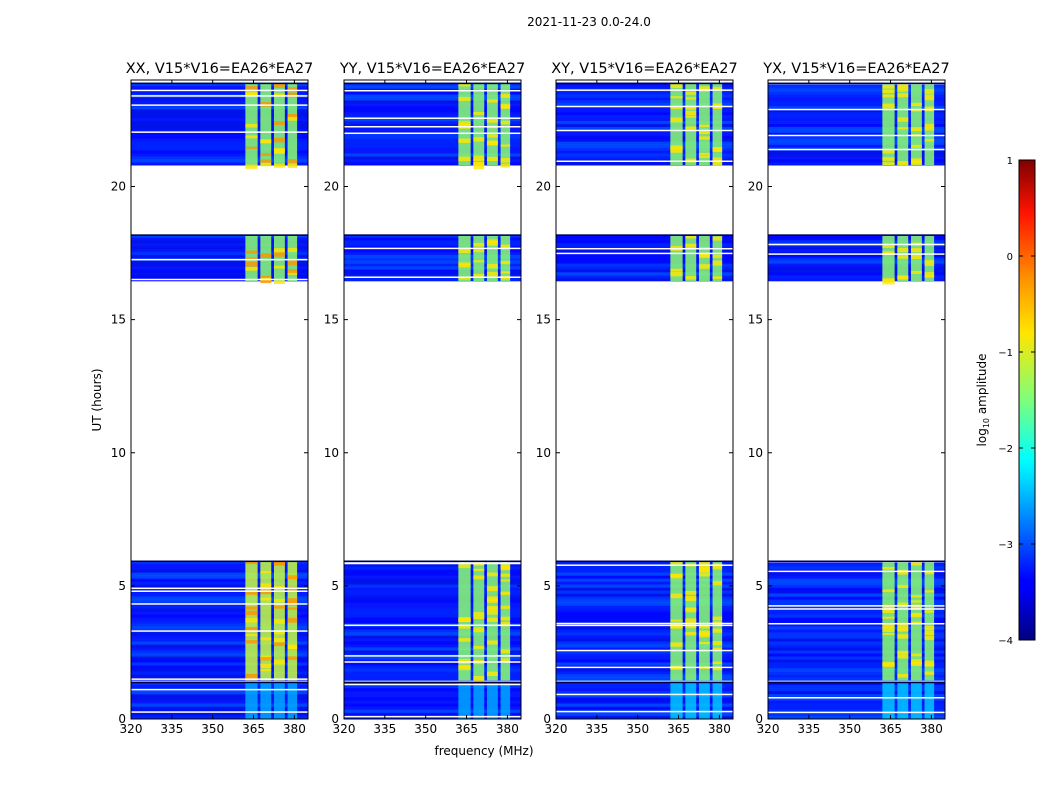  What do you see at coordinates (1005, 353) in the screenshot?
I see `colorbar-tick-label: −1` at bounding box center [1005, 353].